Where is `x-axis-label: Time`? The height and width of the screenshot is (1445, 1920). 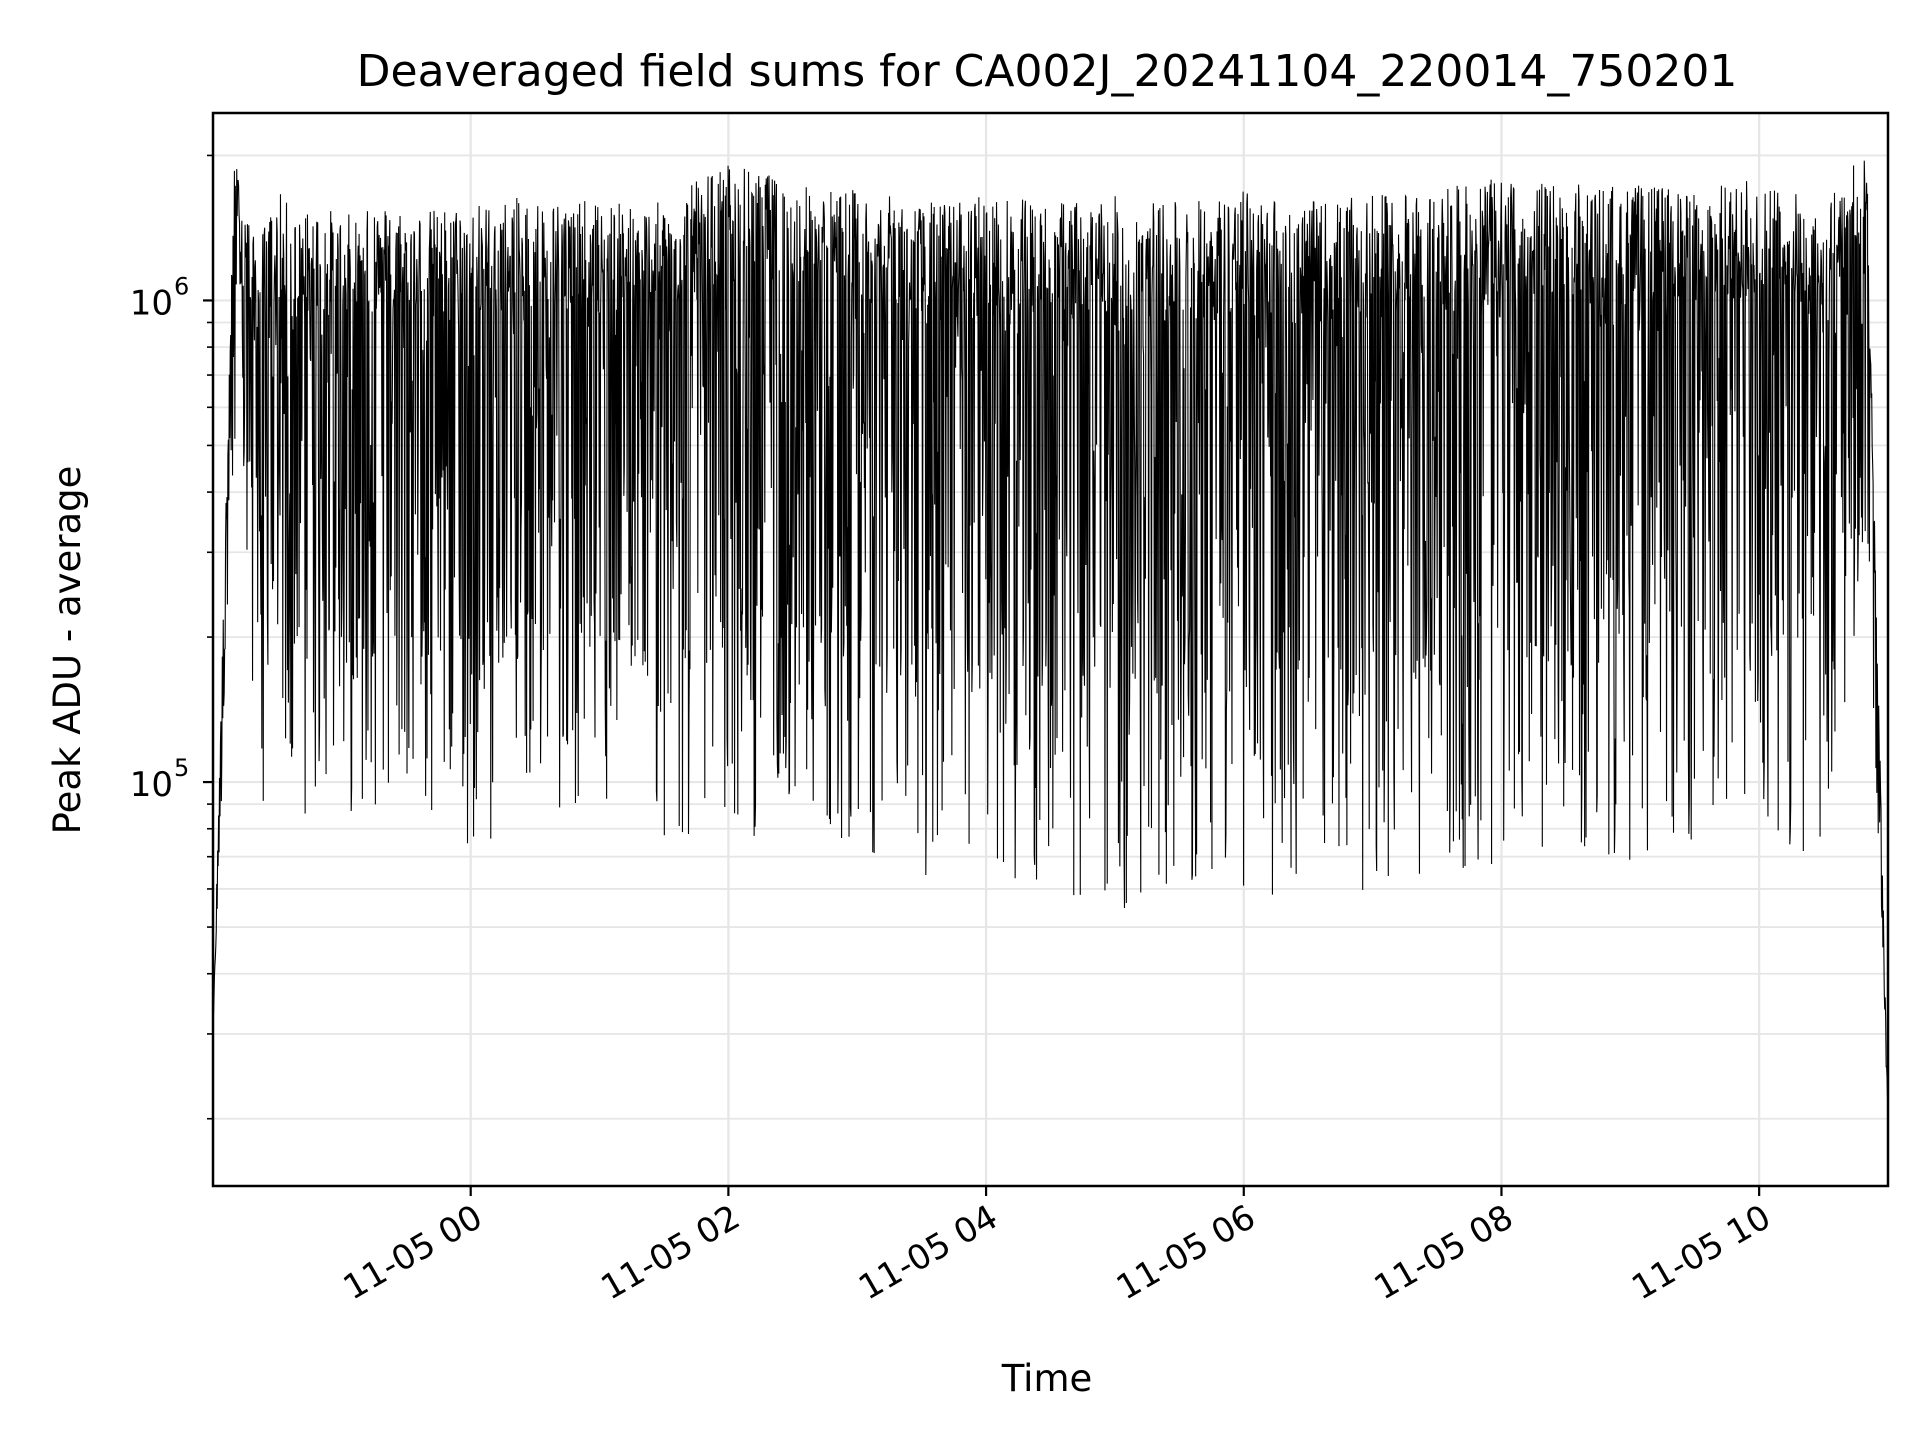
x-axis-label: Time is located at coordinates (1047, 1378).